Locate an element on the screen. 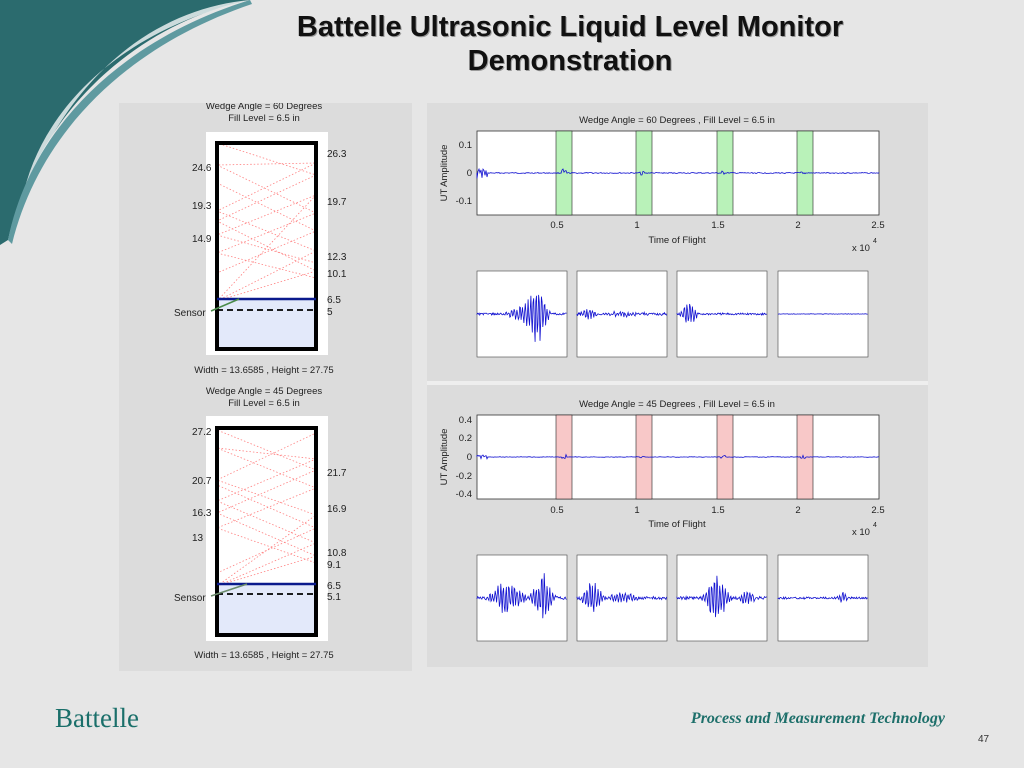  plot2-ytick-3: 0 is located at coordinates (469, 457).